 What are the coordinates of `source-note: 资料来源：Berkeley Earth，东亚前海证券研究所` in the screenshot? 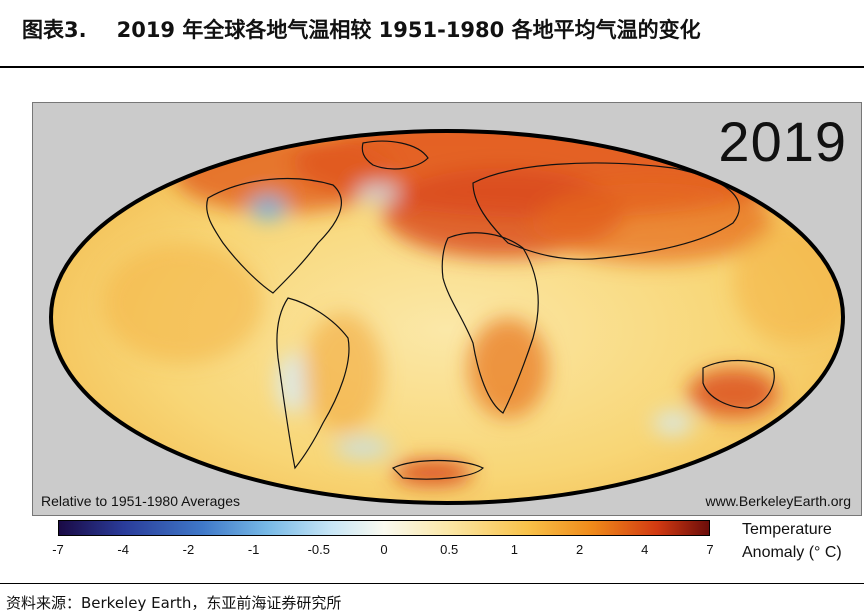 It's located at (174, 603).